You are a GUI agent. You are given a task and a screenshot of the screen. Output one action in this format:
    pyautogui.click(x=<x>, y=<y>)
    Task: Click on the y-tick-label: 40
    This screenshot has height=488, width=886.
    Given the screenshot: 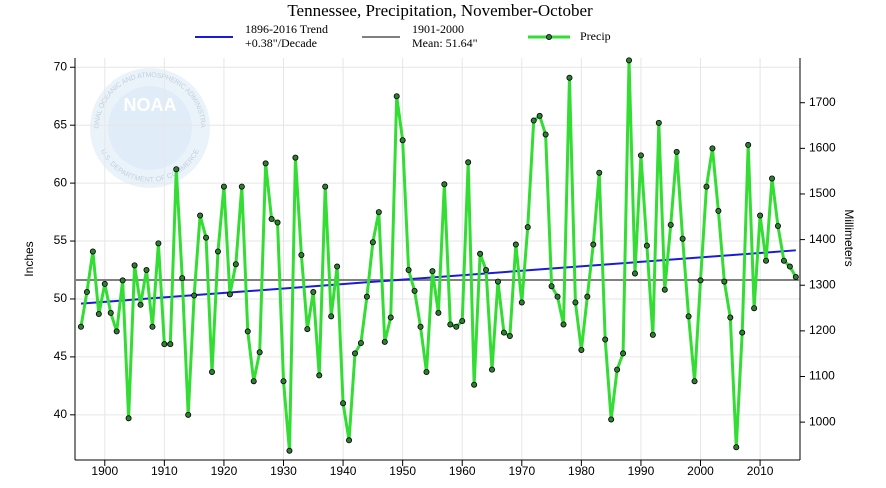 What is the action you would take?
    pyautogui.click(x=61, y=414)
    